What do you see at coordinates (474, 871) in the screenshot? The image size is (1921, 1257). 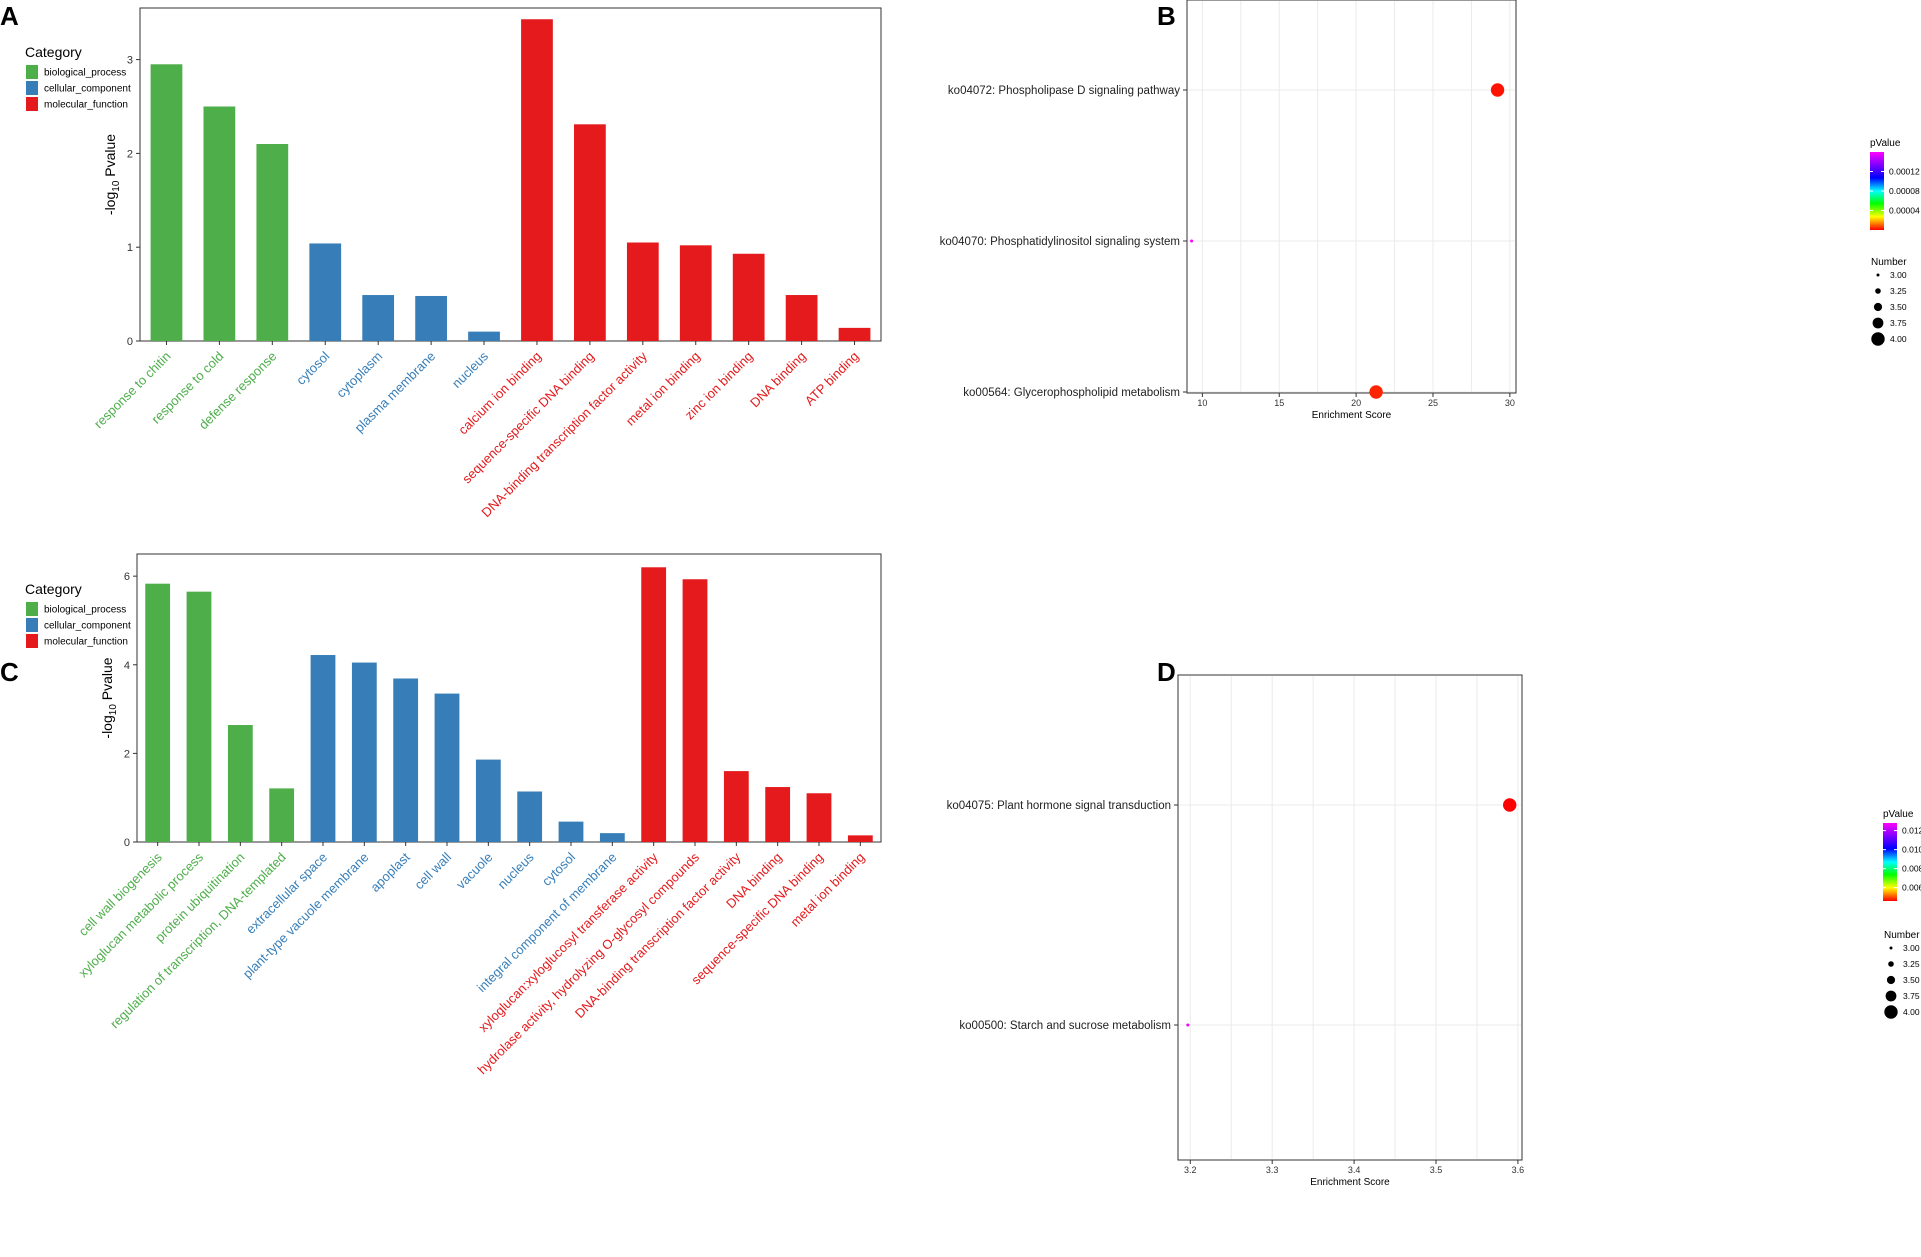 I see `x-category-label: vacuole` at bounding box center [474, 871].